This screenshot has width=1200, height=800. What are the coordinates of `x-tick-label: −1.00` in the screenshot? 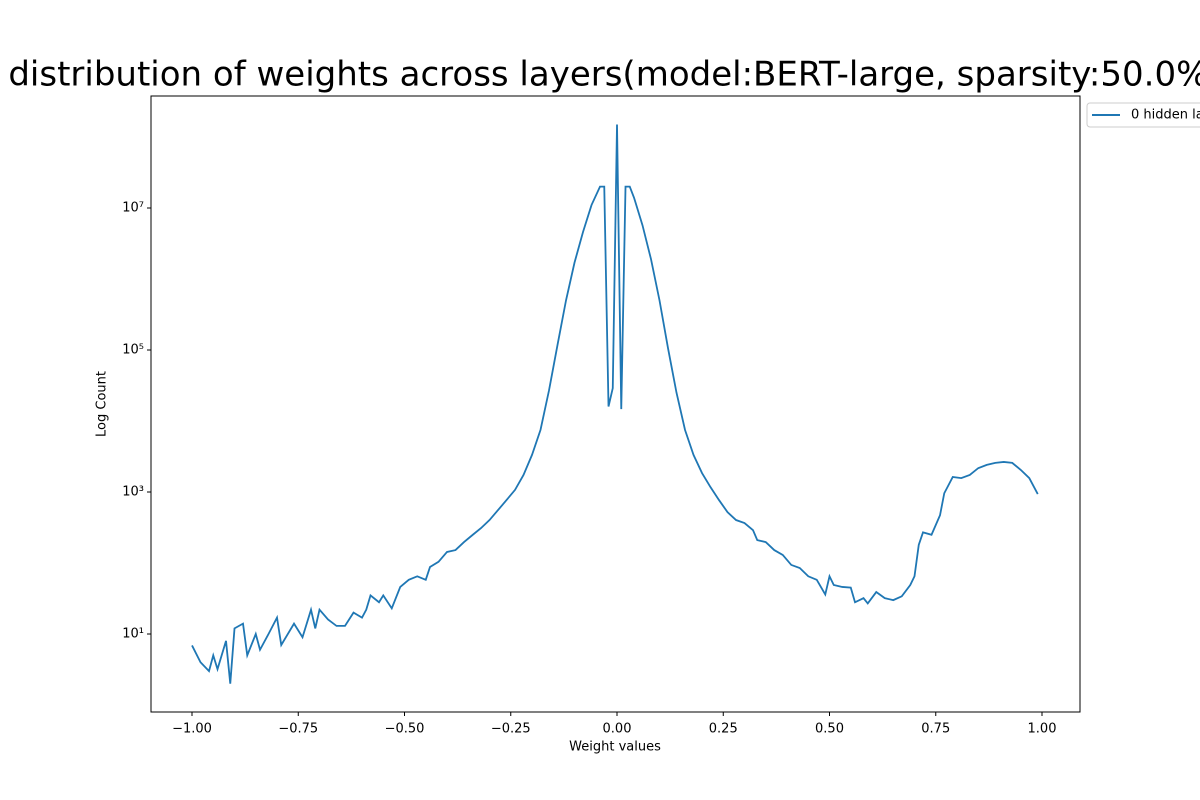 It's located at (192, 729).